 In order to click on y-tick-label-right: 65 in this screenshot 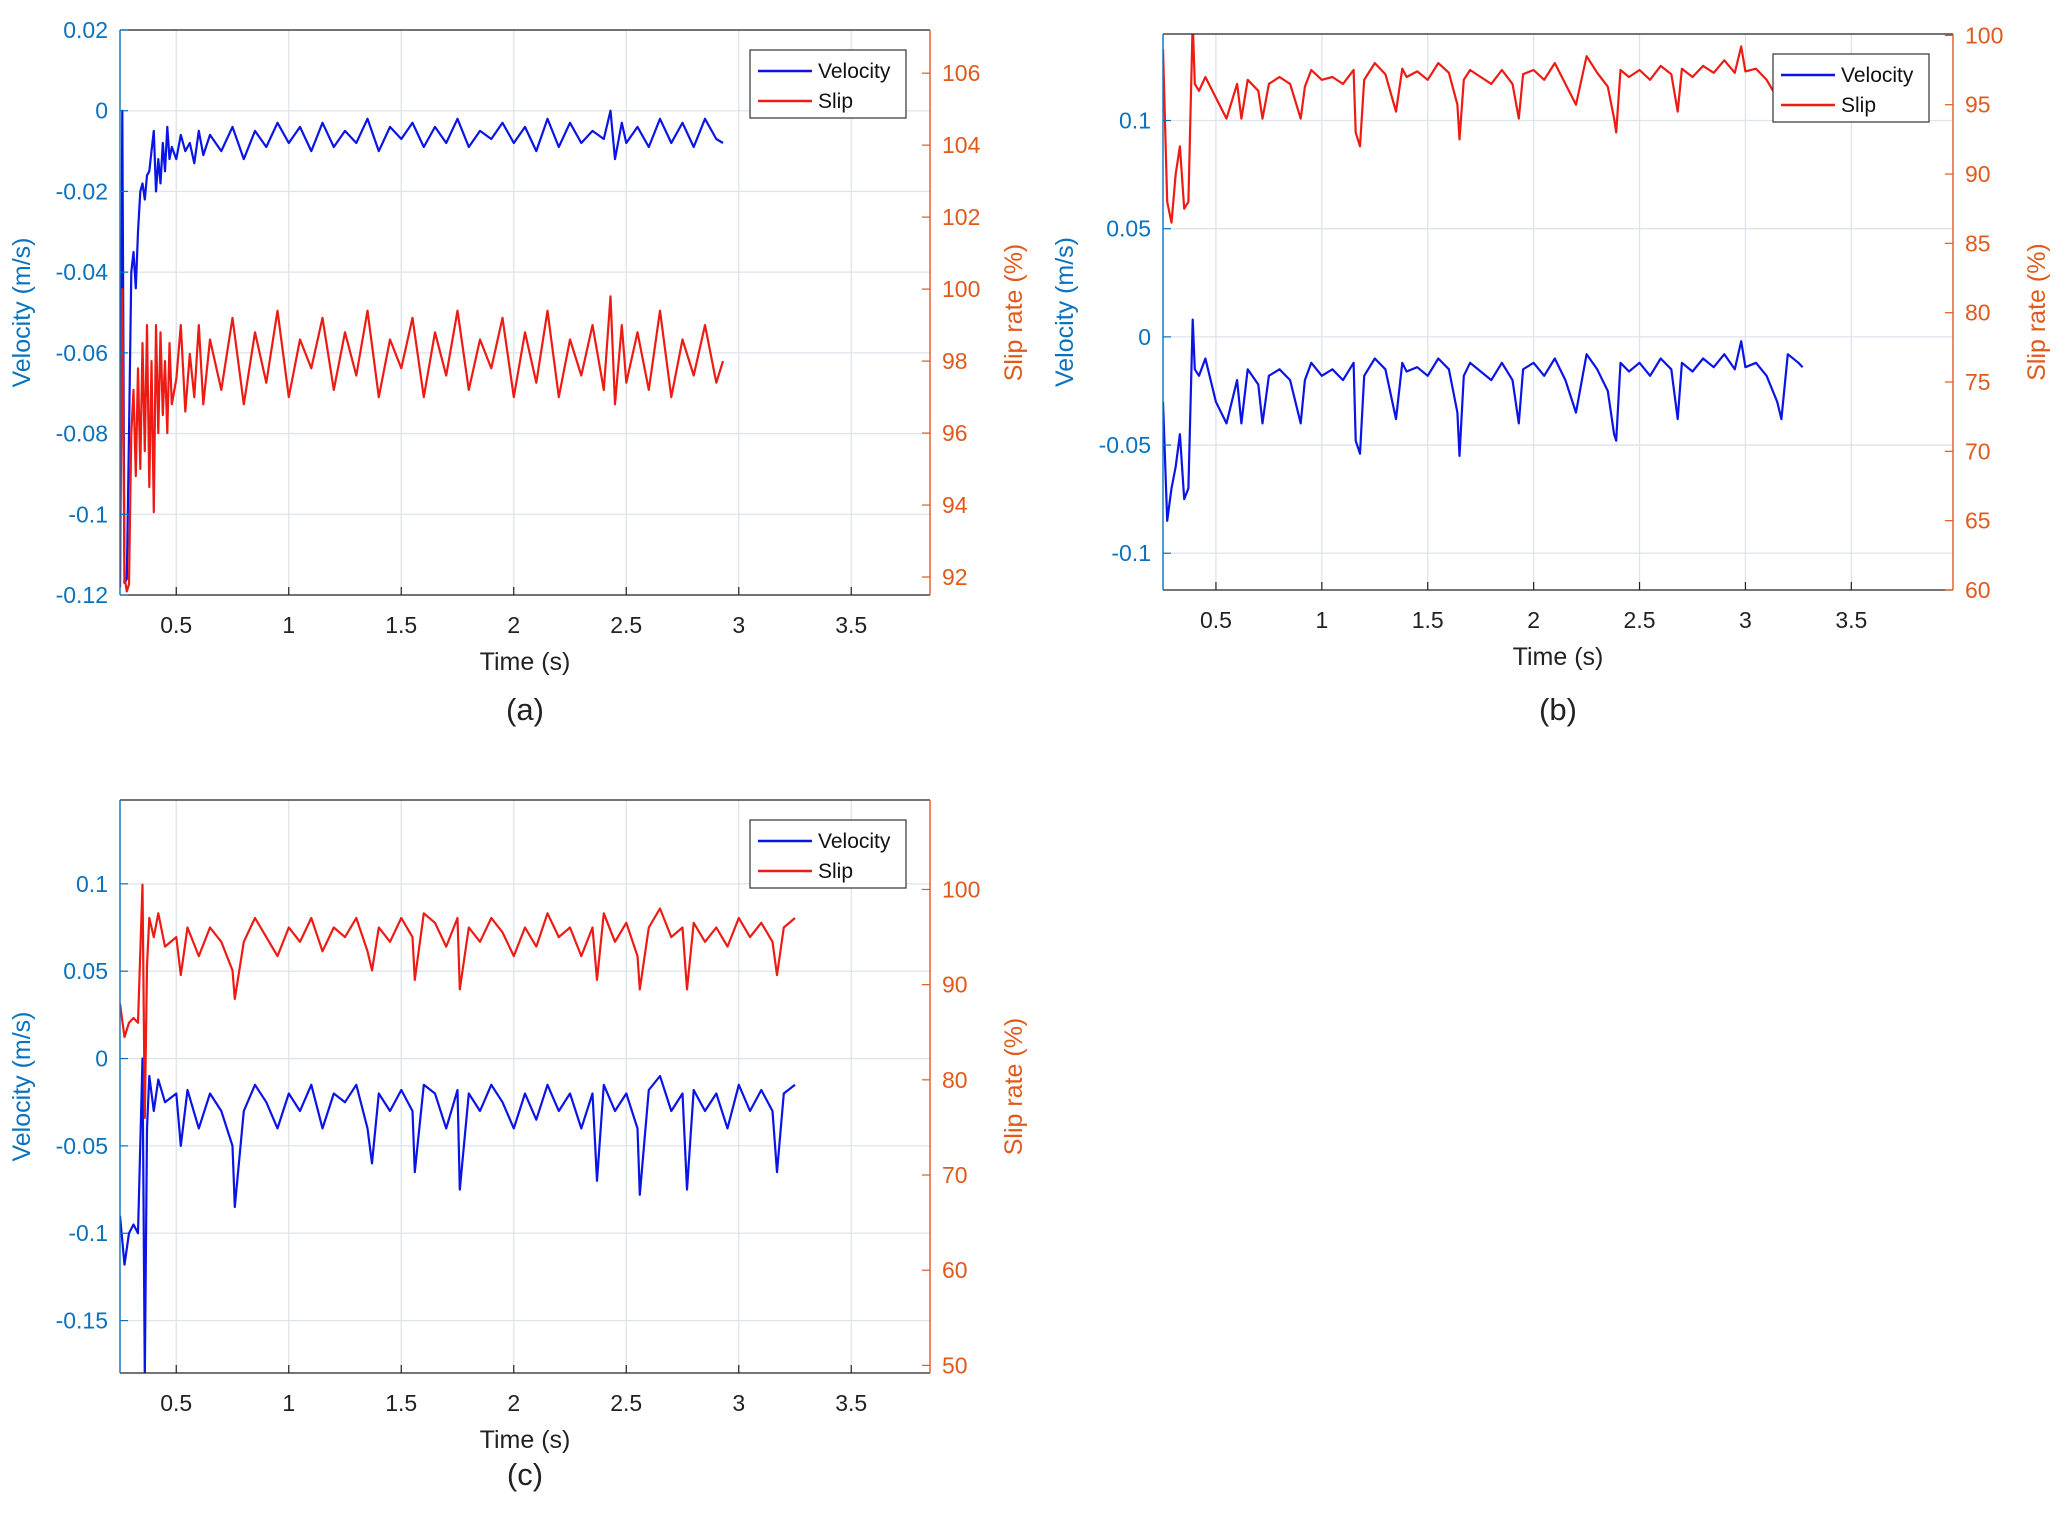, I will do `click(1978, 521)`.